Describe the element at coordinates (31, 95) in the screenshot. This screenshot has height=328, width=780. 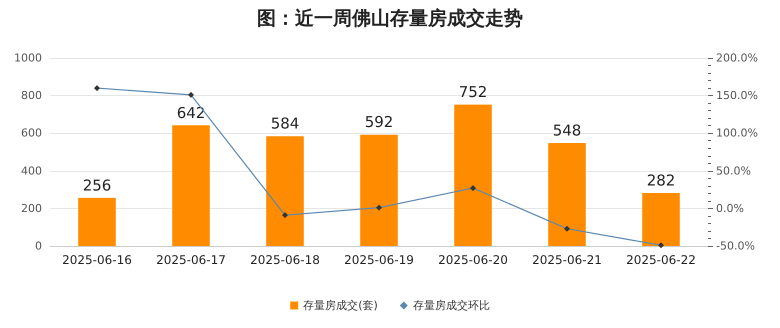
I see `y-tick-label: 800` at that location.